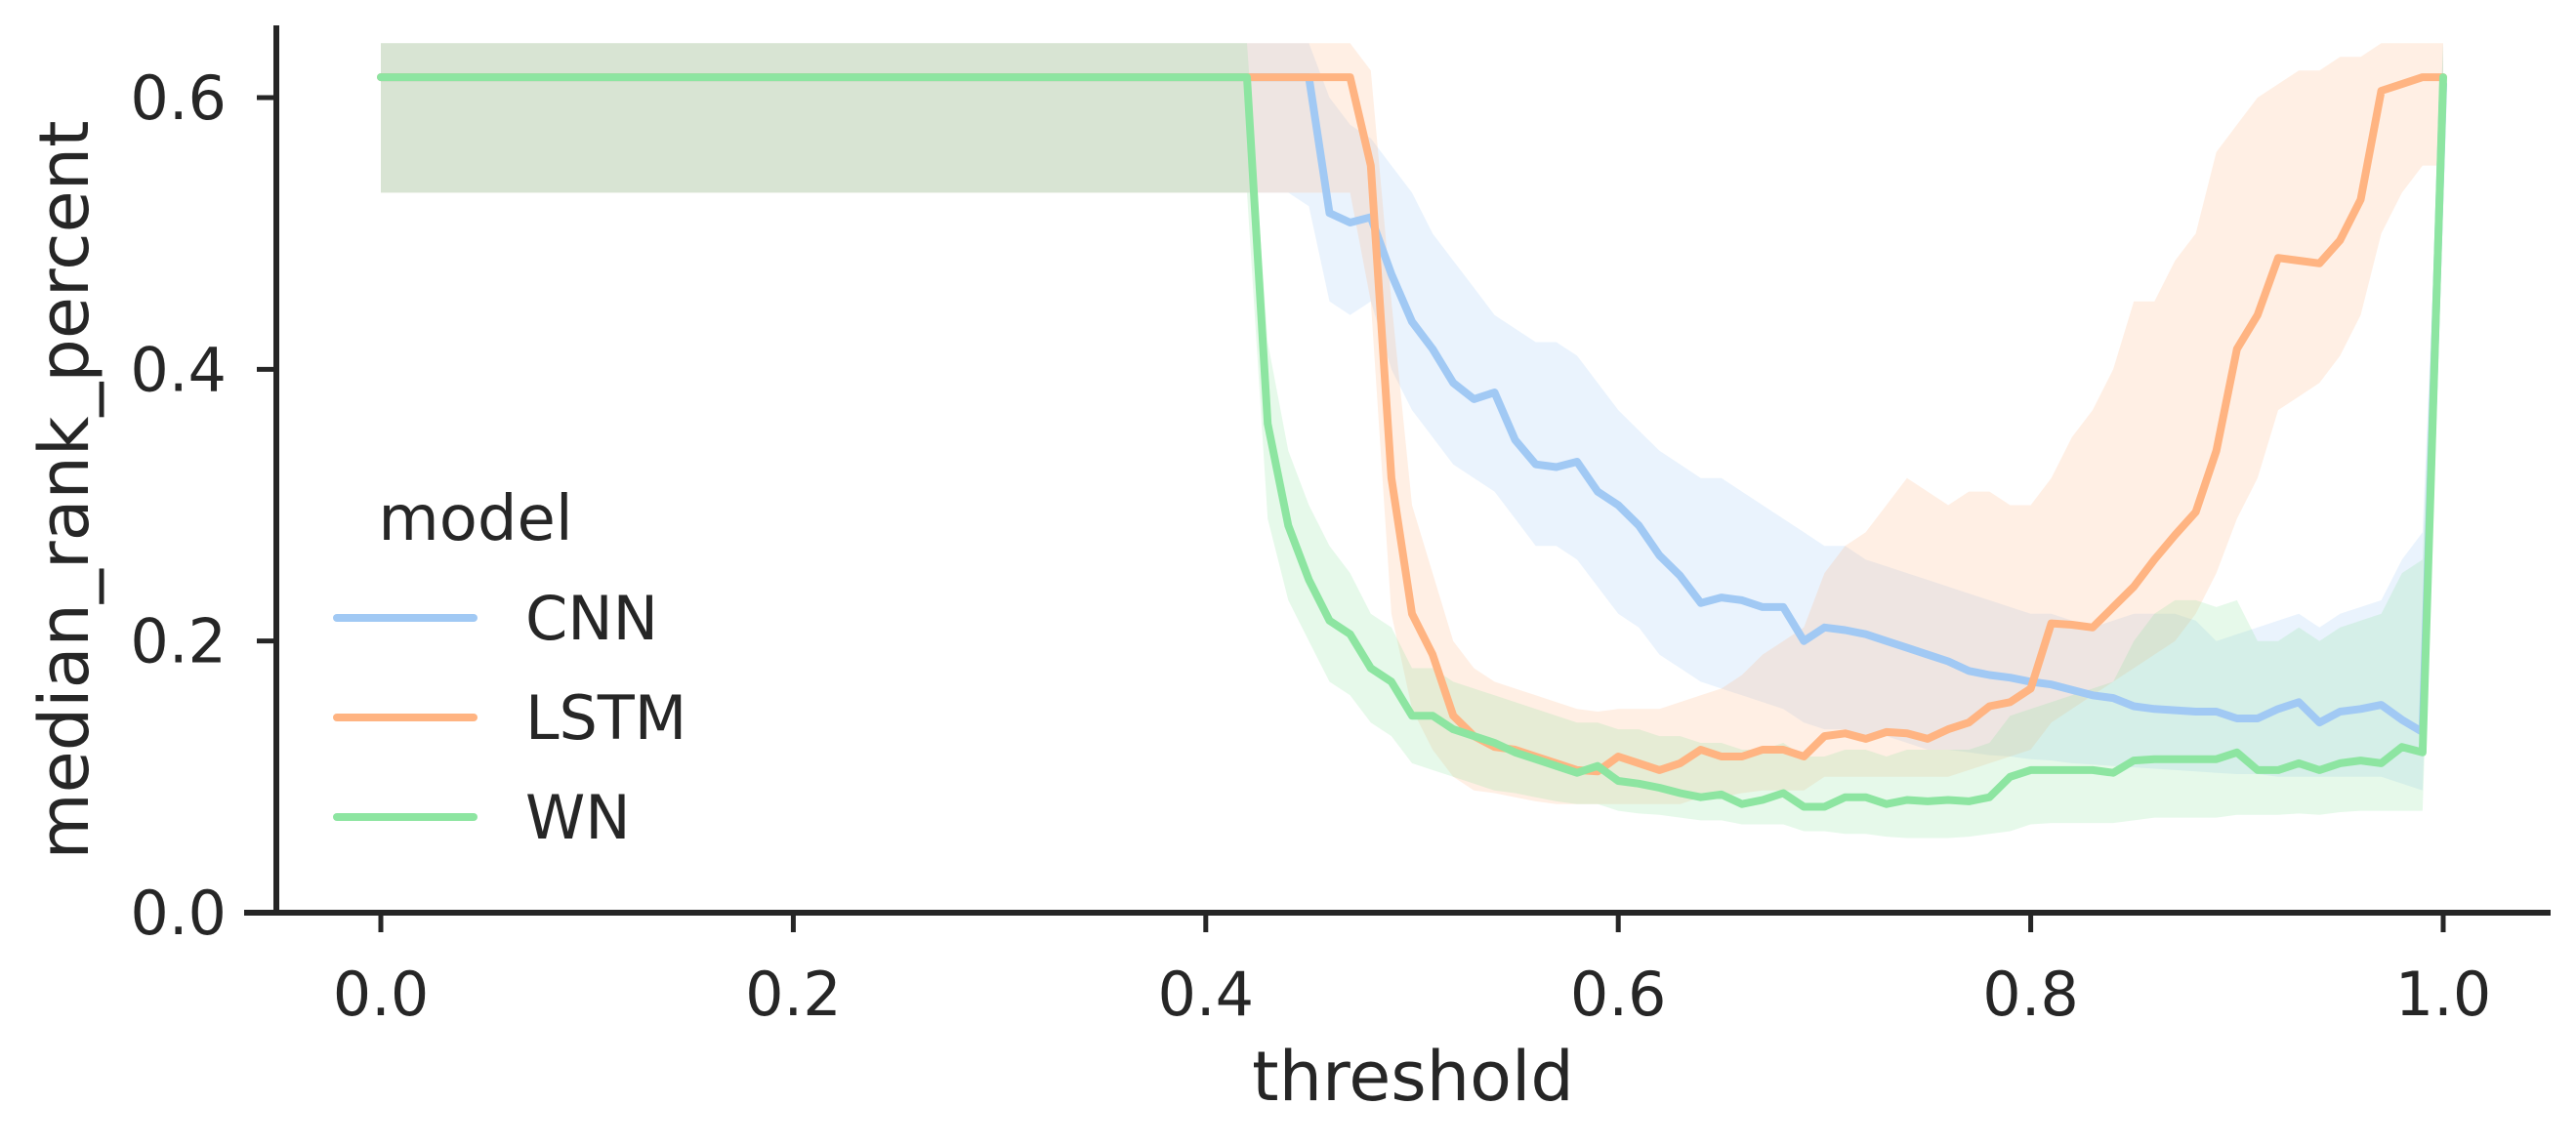  What do you see at coordinates (605, 718) in the screenshot?
I see `legend-label-lstm: LSTM` at bounding box center [605, 718].